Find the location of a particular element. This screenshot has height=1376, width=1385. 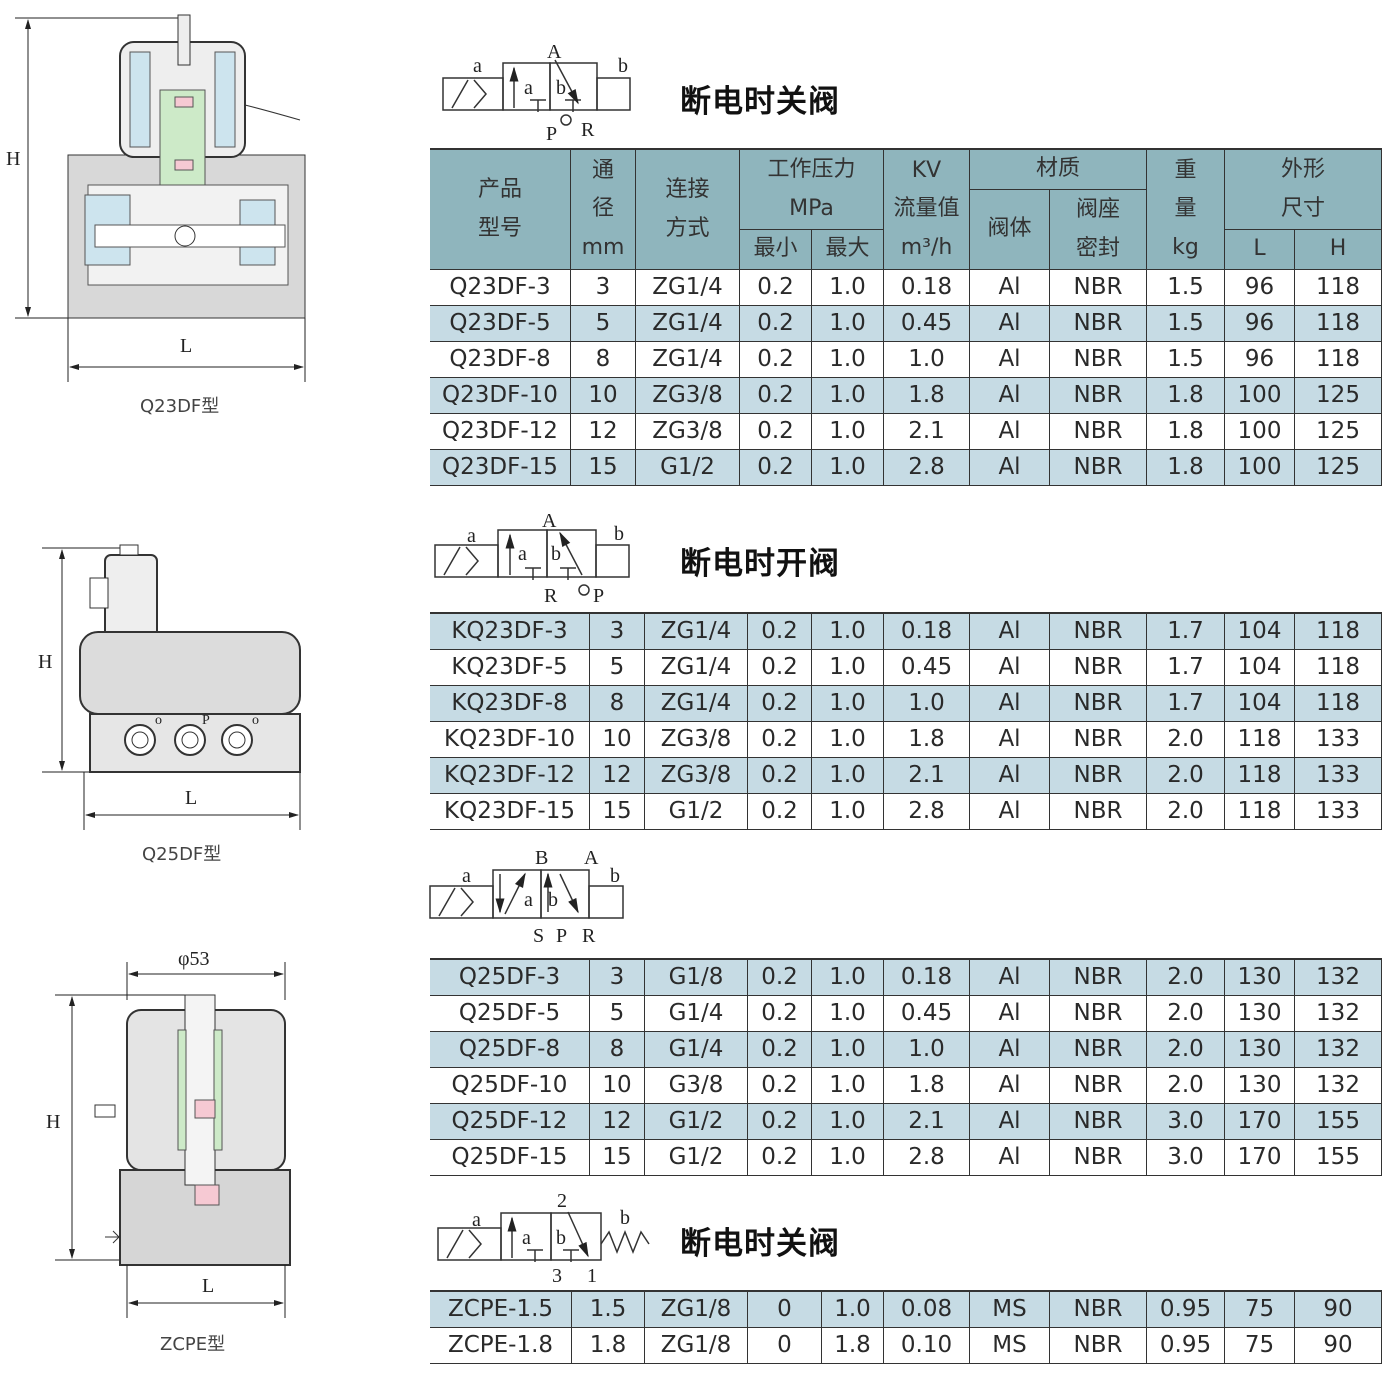

section-title: 断电时关阀 is located at coordinates (760, 1244).